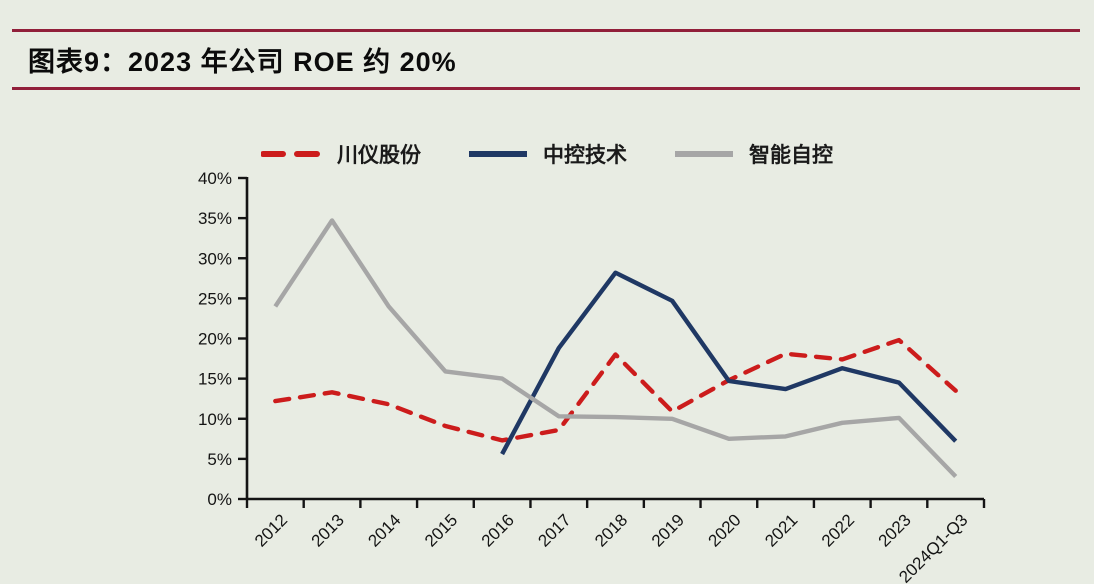  What do you see at coordinates (215, 298) in the screenshot?
I see `y-tick-label: 25%` at bounding box center [215, 298].